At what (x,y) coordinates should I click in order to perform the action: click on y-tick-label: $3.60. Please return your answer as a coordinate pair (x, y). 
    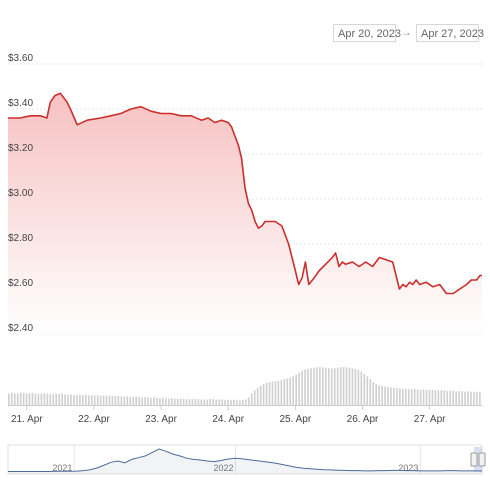
    Looking at the image, I should click on (20, 58).